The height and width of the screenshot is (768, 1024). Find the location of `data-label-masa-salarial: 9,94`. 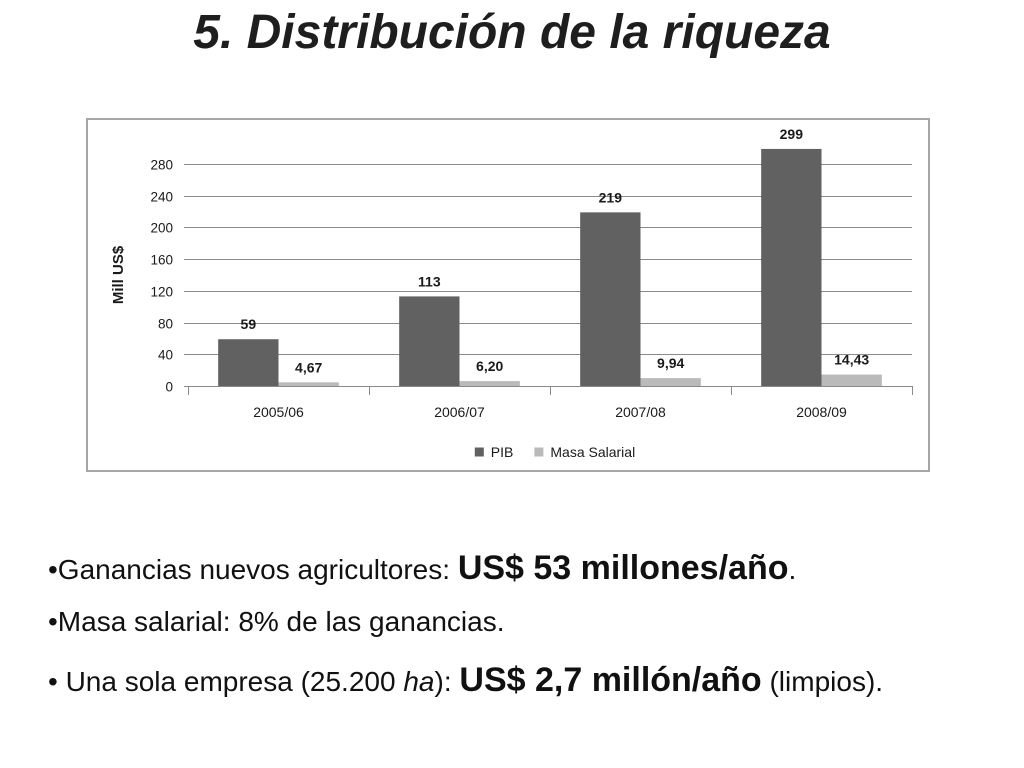

data-label-masa-salarial: 9,94 is located at coordinates (670, 363).